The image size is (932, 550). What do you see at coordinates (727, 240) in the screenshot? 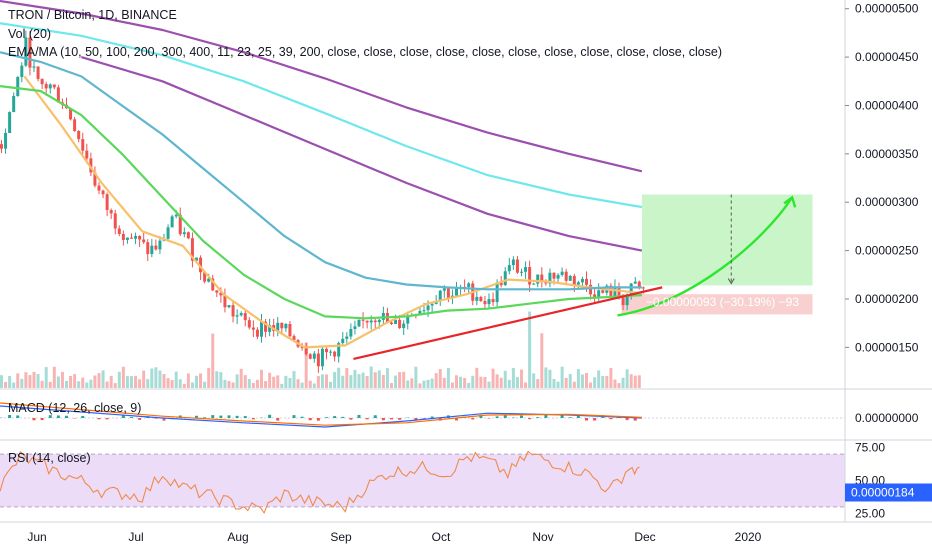
I see `long-position-zone` at bounding box center [727, 240].